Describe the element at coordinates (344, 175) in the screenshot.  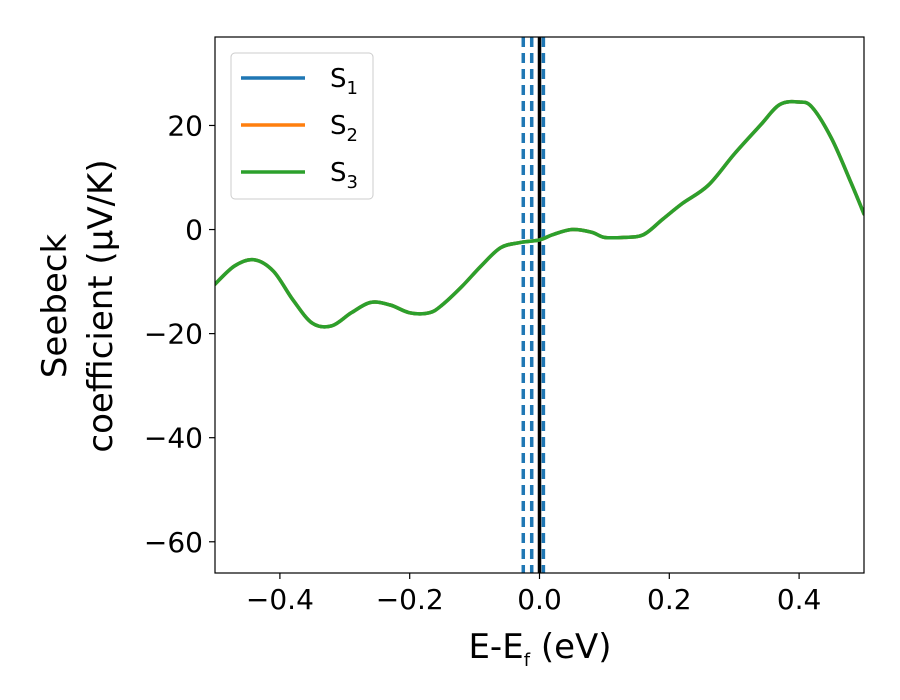
I see `legend-label-s3: S3` at that location.